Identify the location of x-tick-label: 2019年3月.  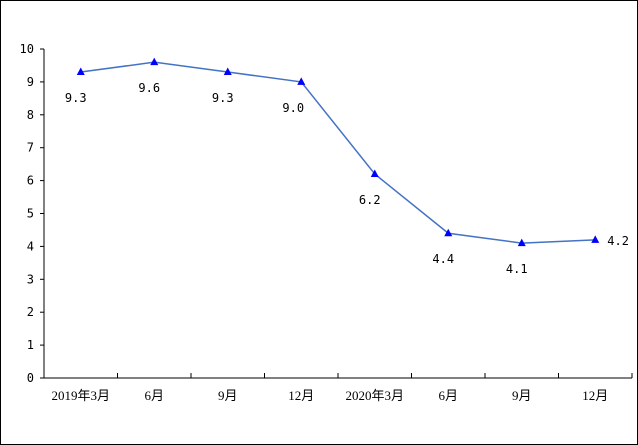
(80, 395).